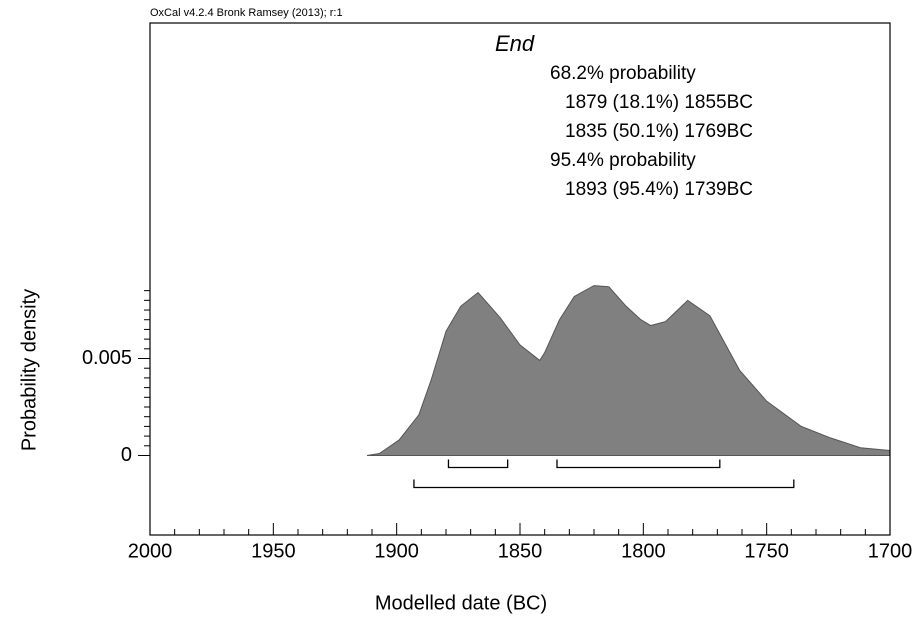  What do you see at coordinates (766, 551) in the screenshot?
I see `x-tick-label: 1750` at bounding box center [766, 551].